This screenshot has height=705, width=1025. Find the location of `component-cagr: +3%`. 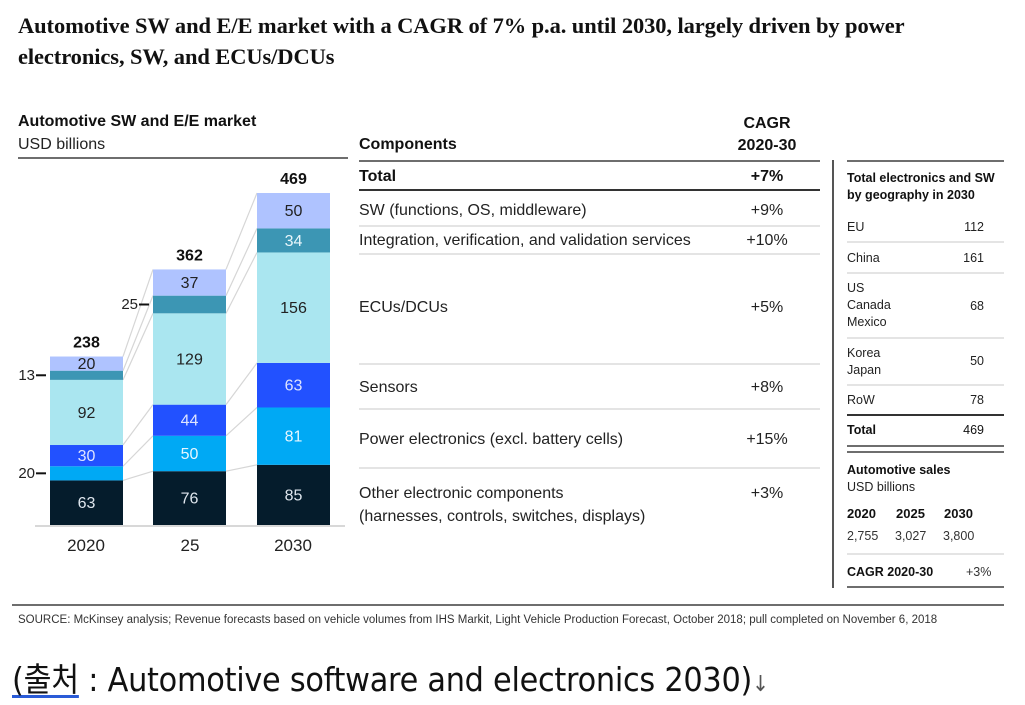

component-cagr: +3% is located at coordinates (767, 493).